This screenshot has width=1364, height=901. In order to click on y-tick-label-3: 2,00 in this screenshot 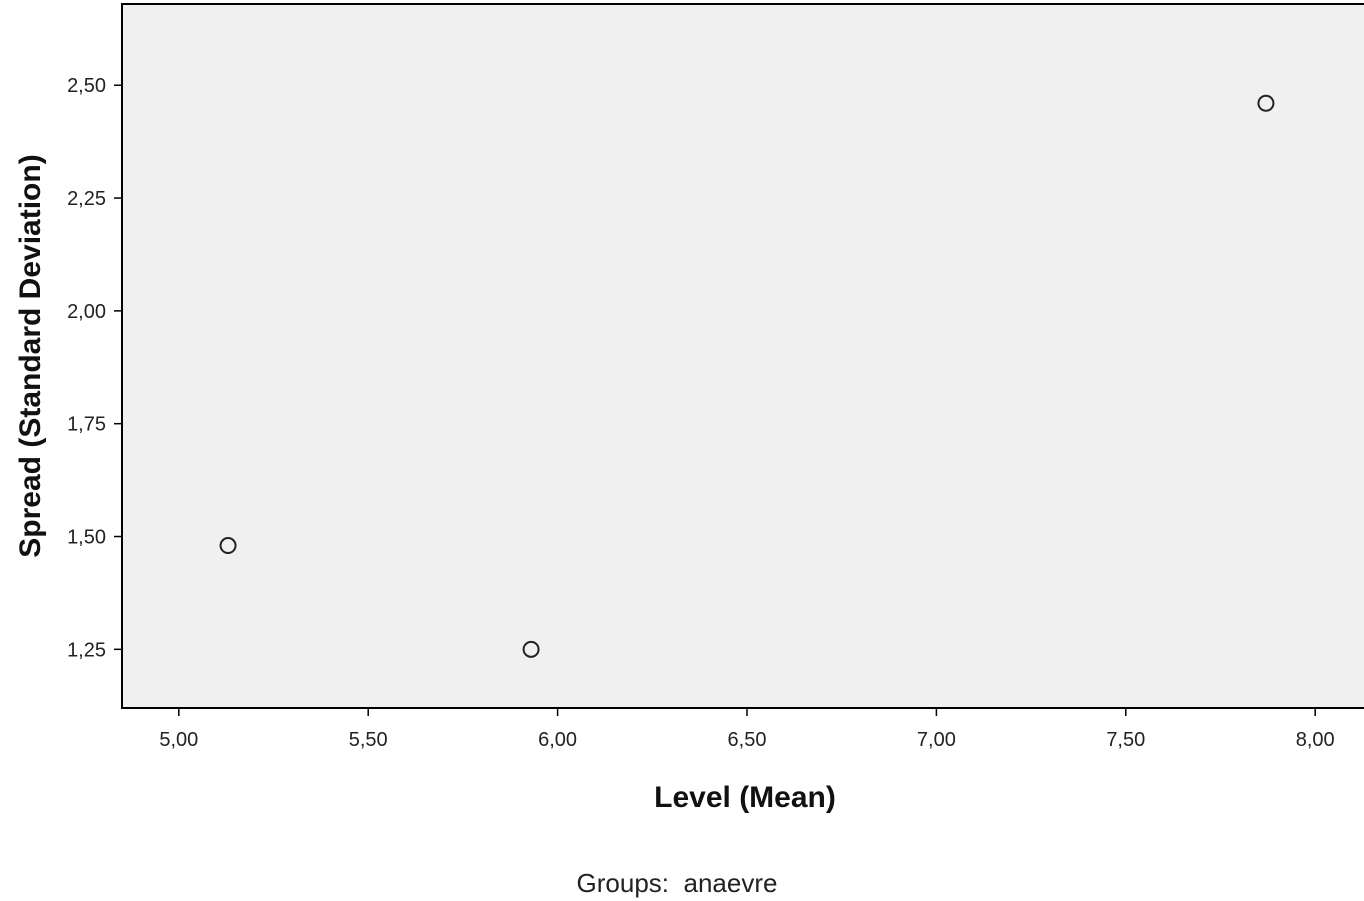, I will do `click(86, 312)`.